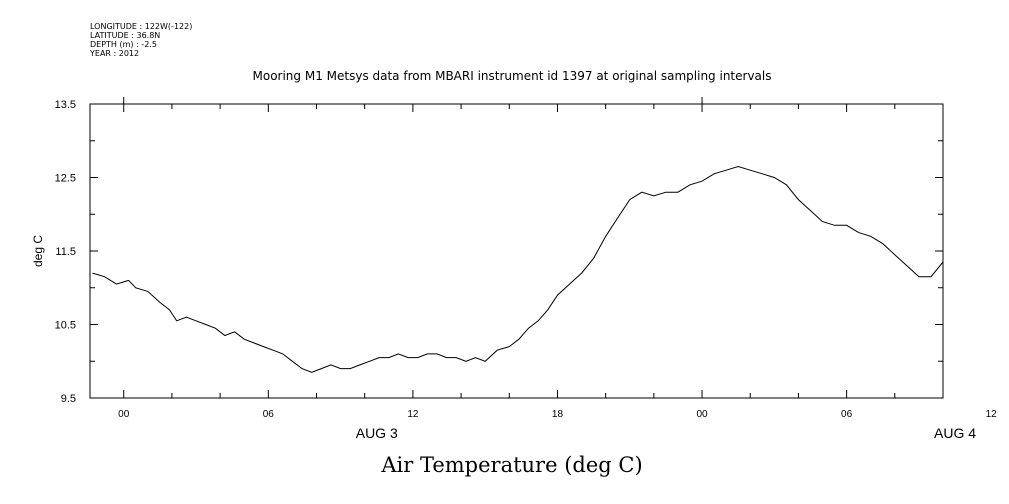  What do you see at coordinates (65, 252) in the screenshot?
I see `y-tick-label: 11.5` at bounding box center [65, 252].